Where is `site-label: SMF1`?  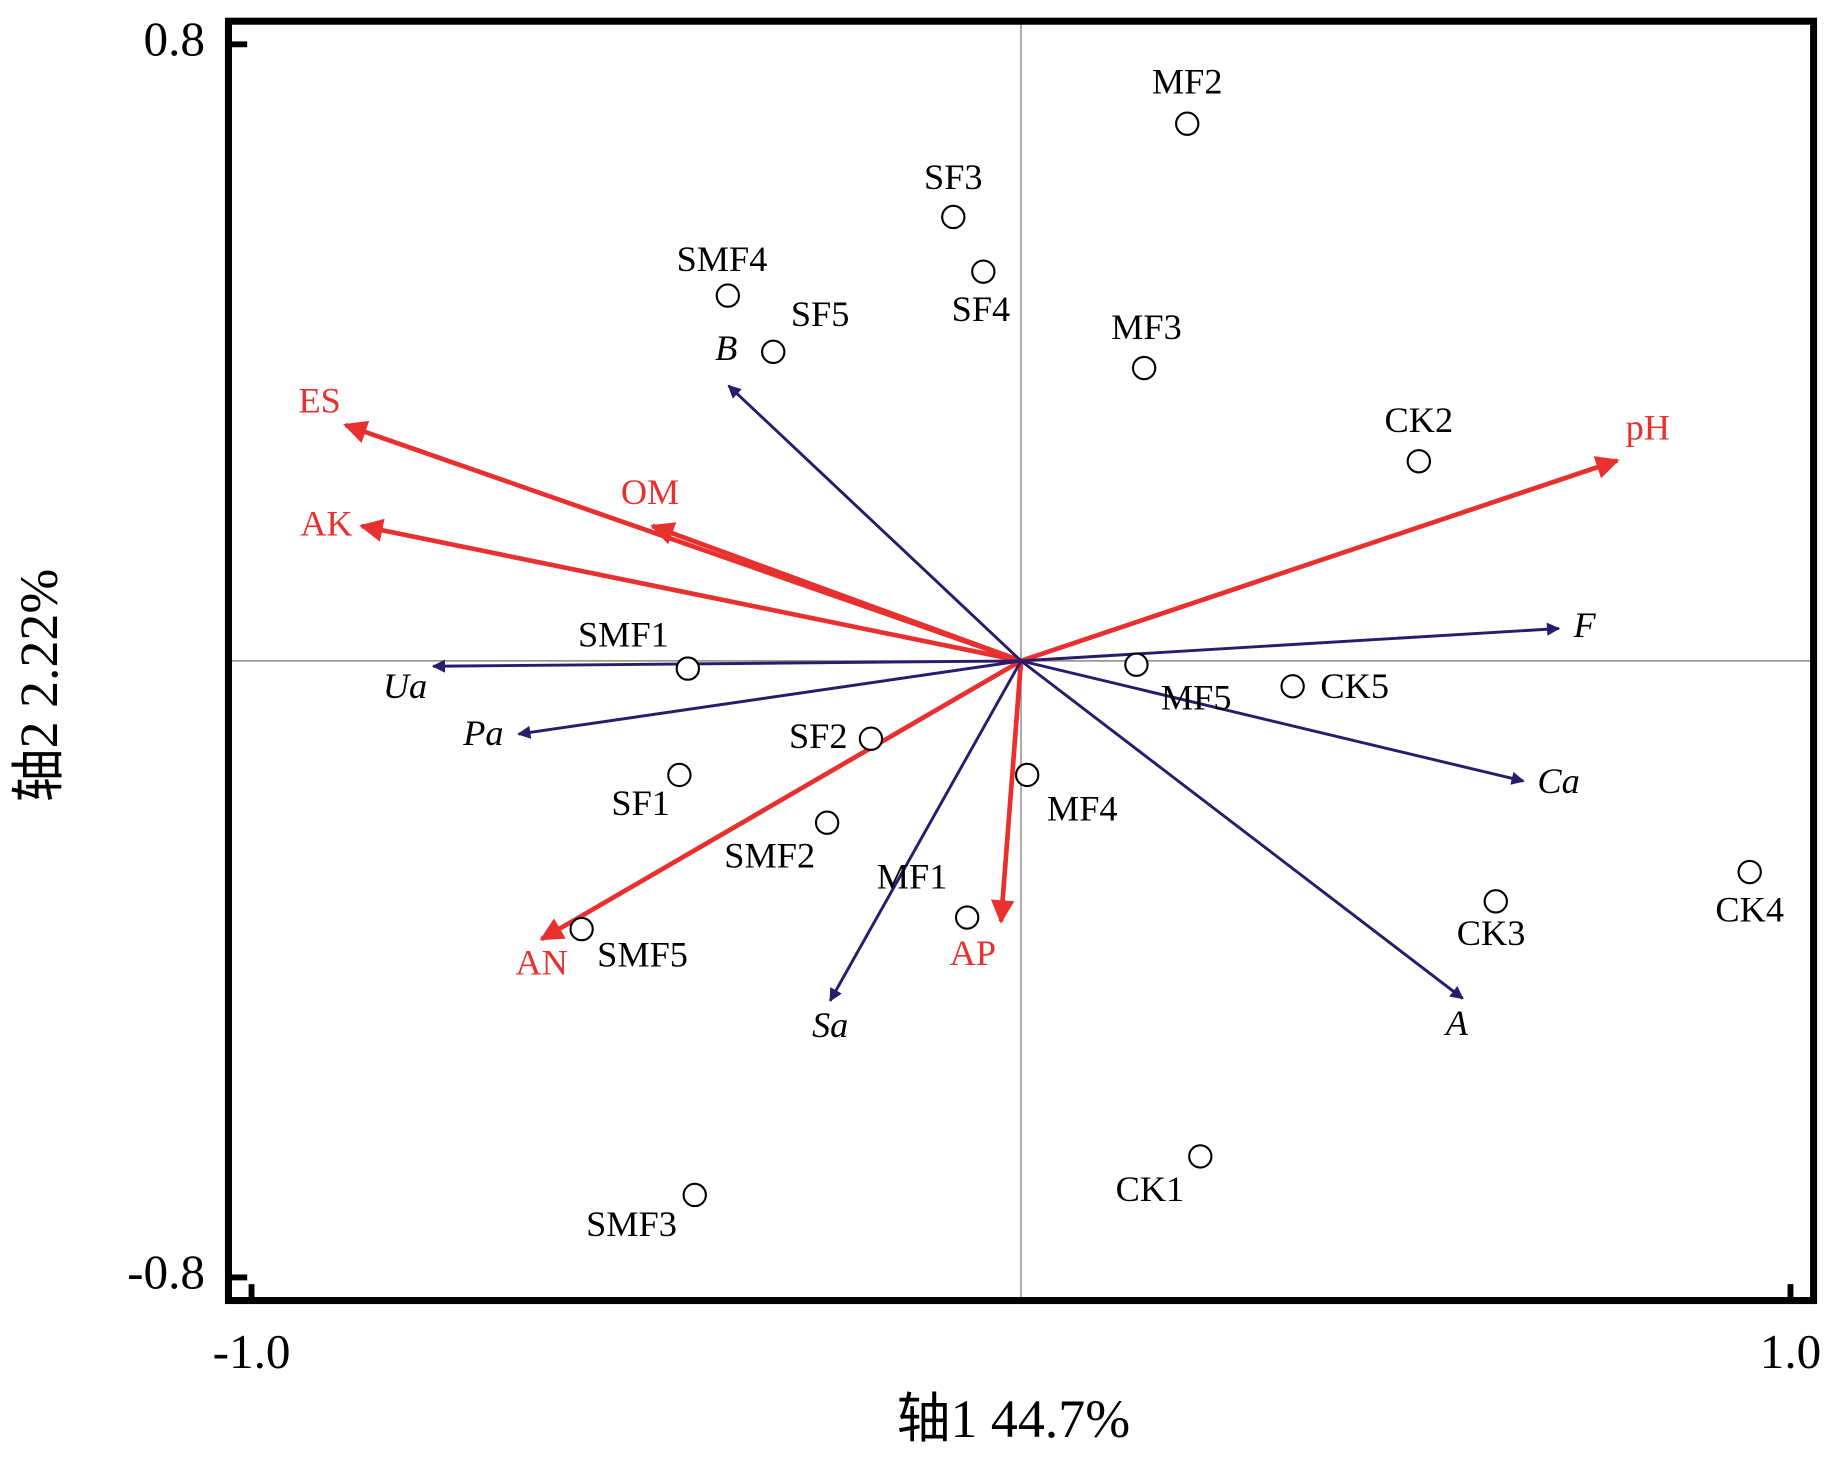 site-label: SMF1 is located at coordinates (623, 634).